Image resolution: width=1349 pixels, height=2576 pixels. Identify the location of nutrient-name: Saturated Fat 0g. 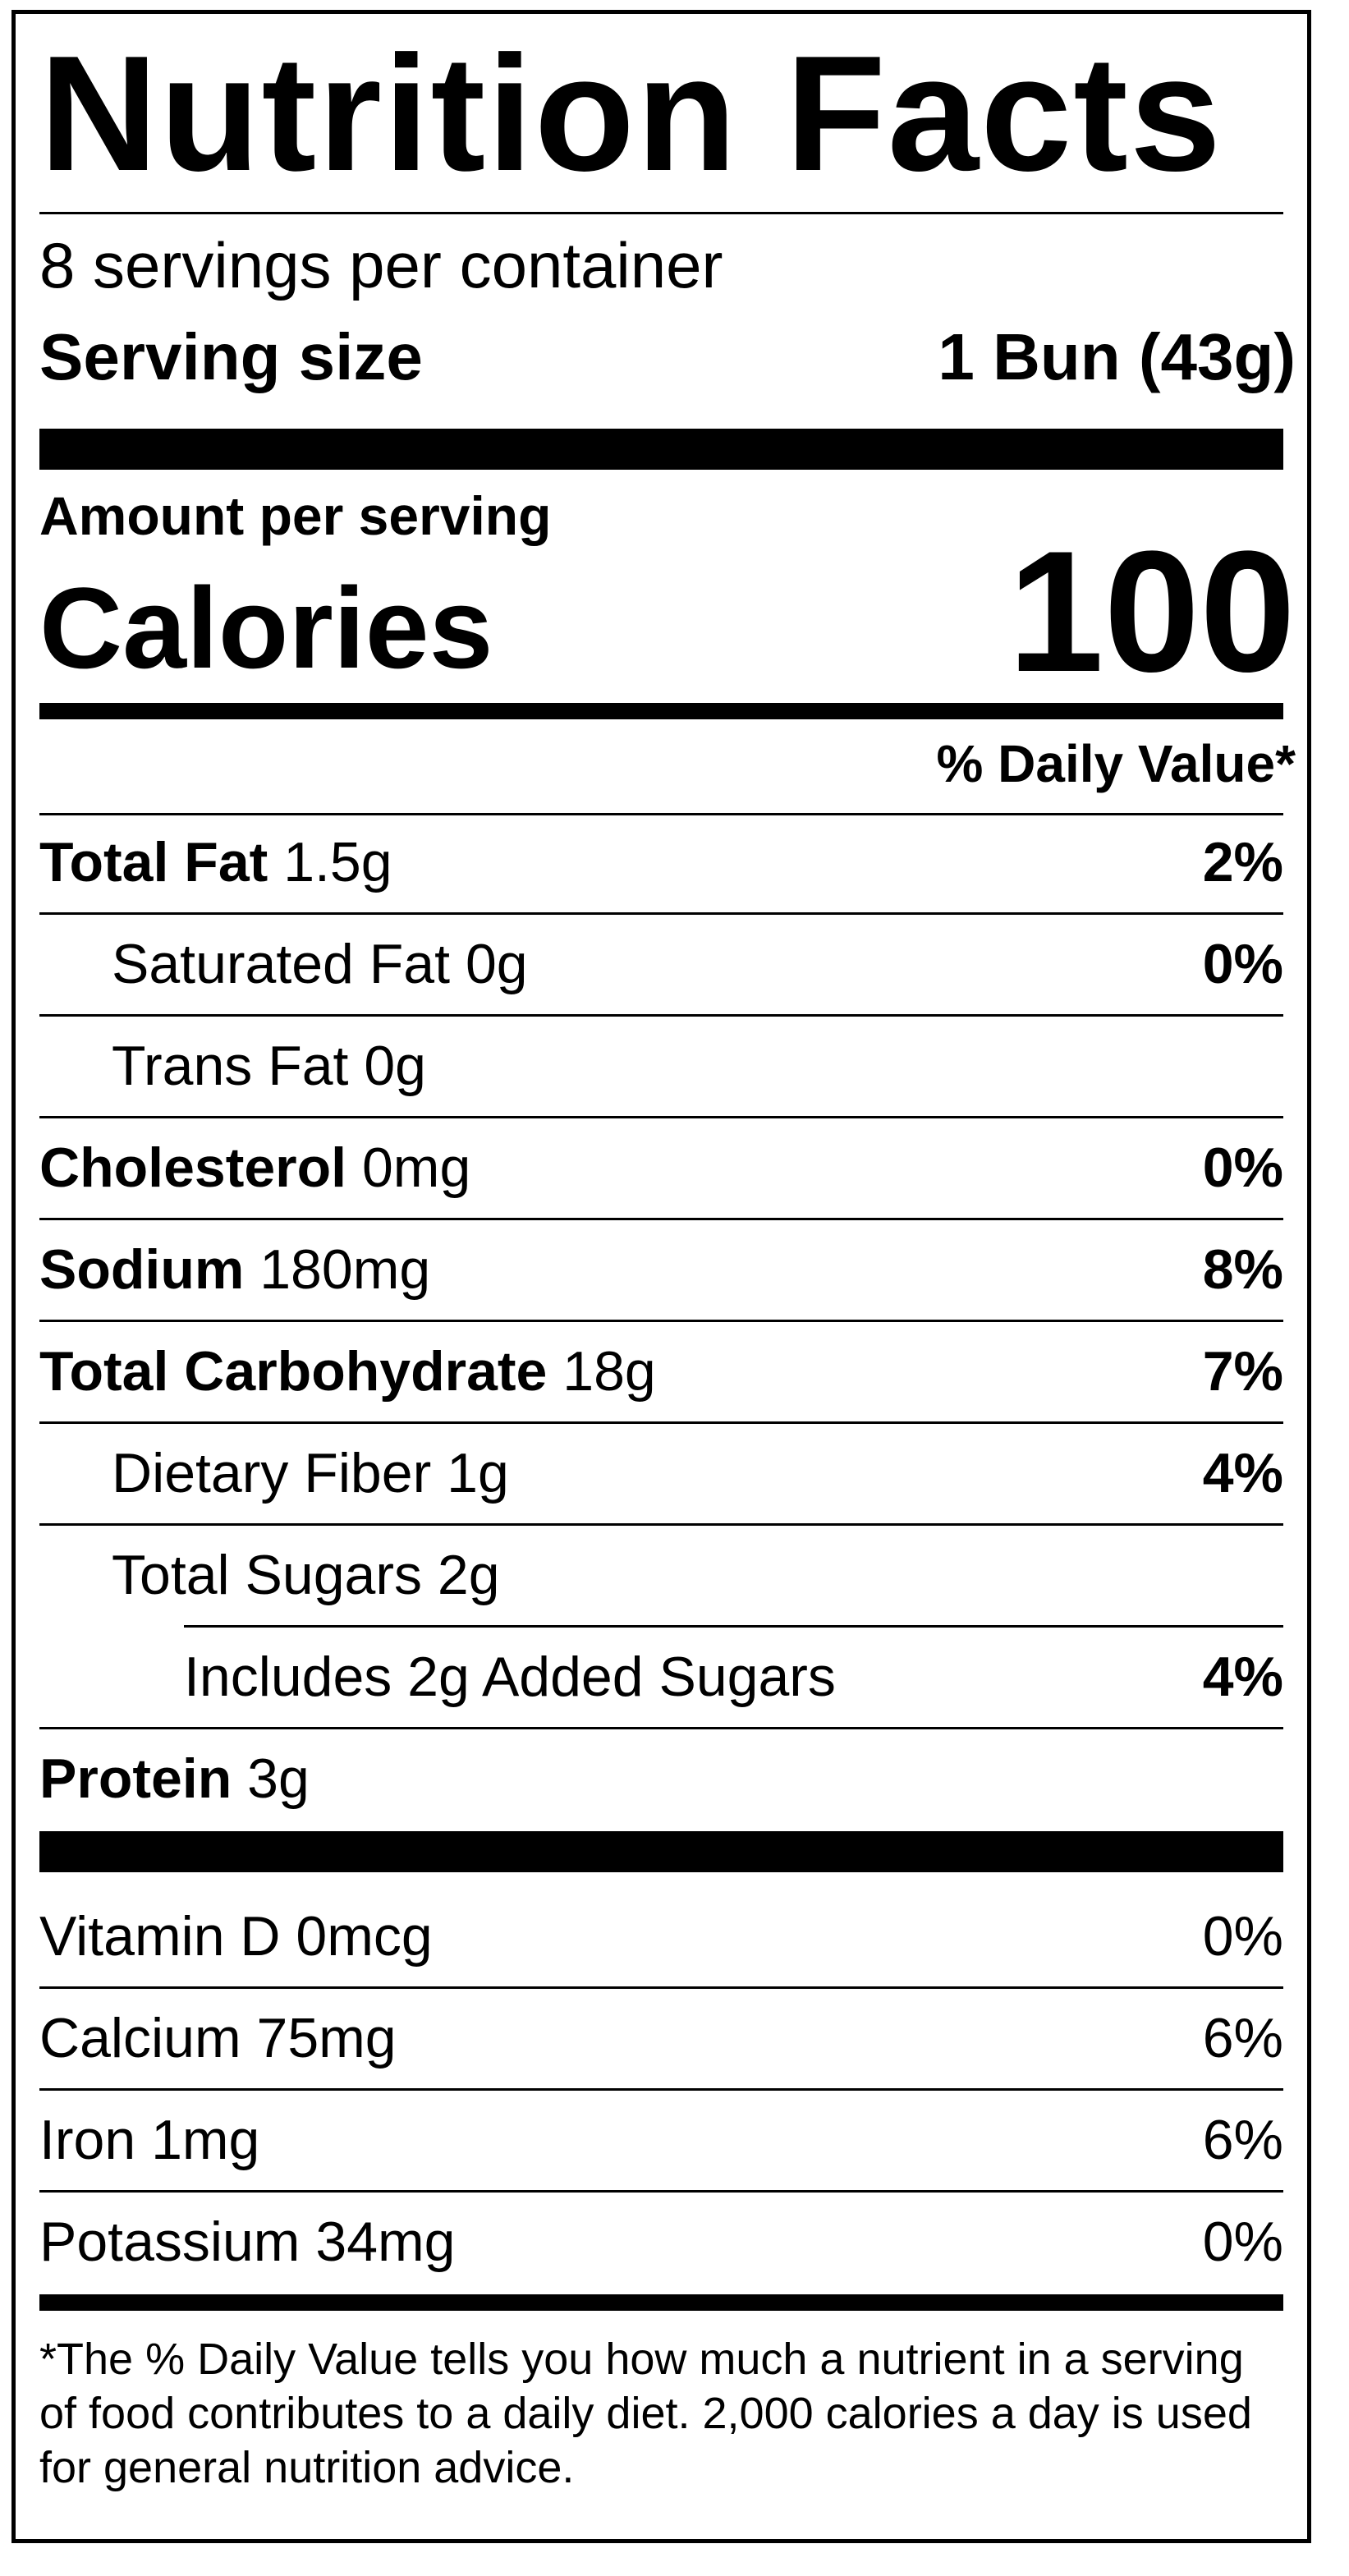
(320, 964).